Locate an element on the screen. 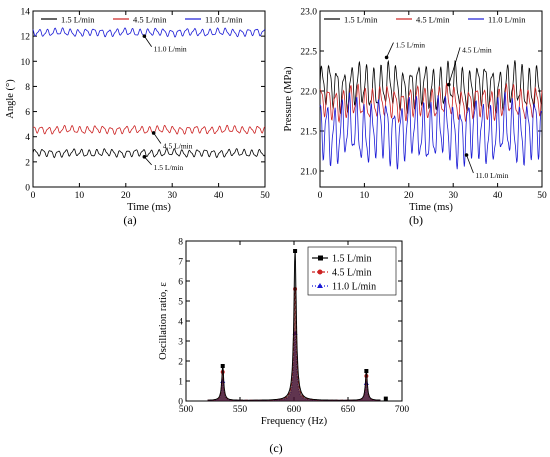  y-axis-label: Oscillation ratio, ε is located at coordinates (163, 321).